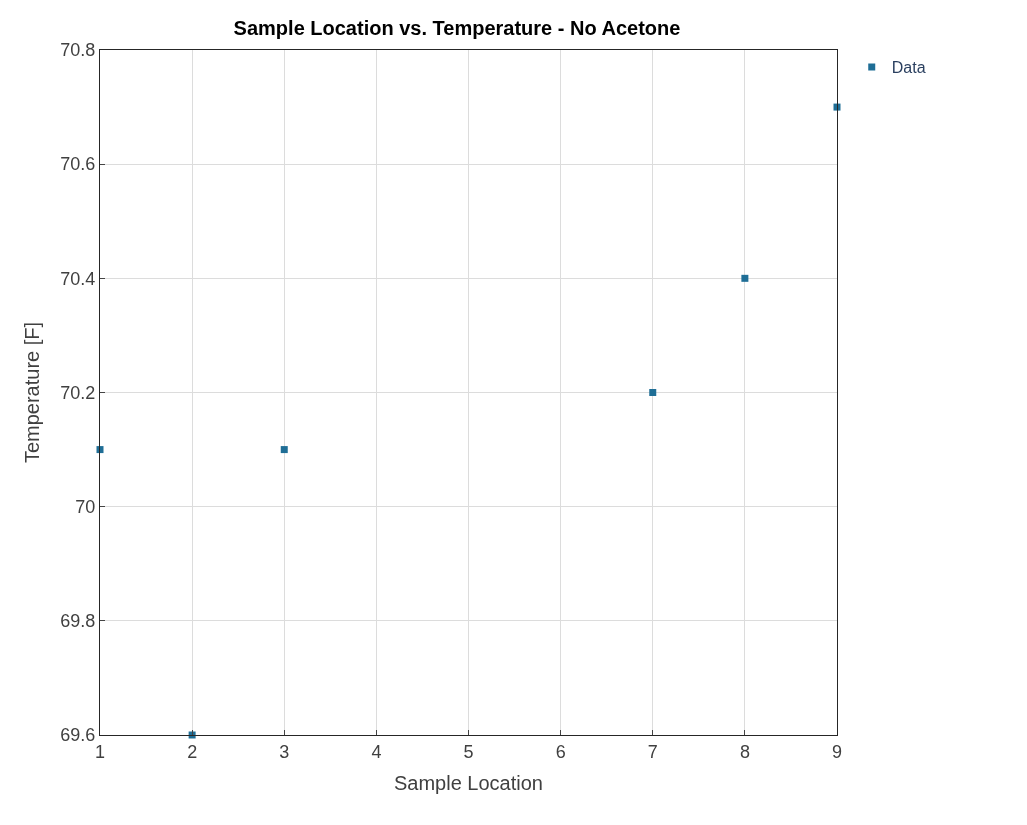 This screenshot has height=825, width=1027. Describe the element at coordinates (192, 751) in the screenshot. I see `x-tick-label: 2` at that location.